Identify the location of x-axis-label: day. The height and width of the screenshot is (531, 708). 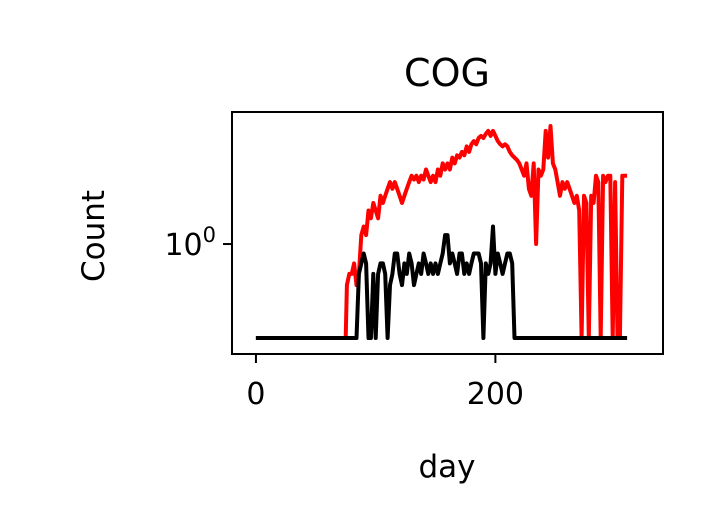
(446, 467).